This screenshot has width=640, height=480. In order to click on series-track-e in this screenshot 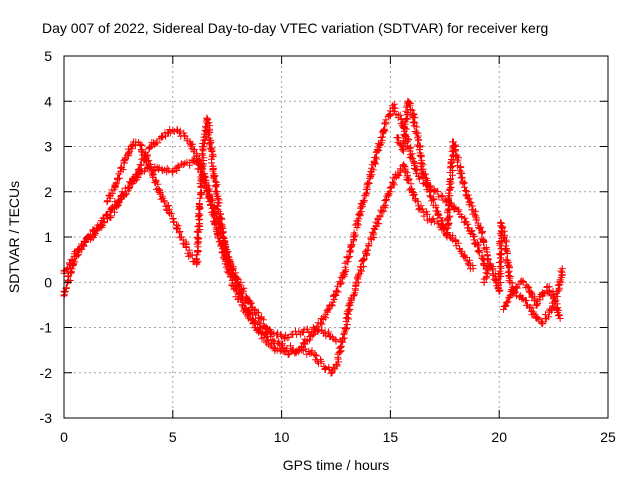, I will do `click(523, 273)`.